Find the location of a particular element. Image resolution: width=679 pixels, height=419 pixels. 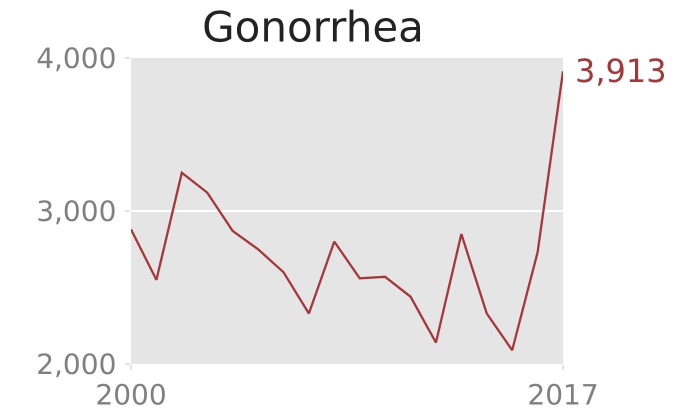

y-tick-label: 4,000 is located at coordinates (76, 58).